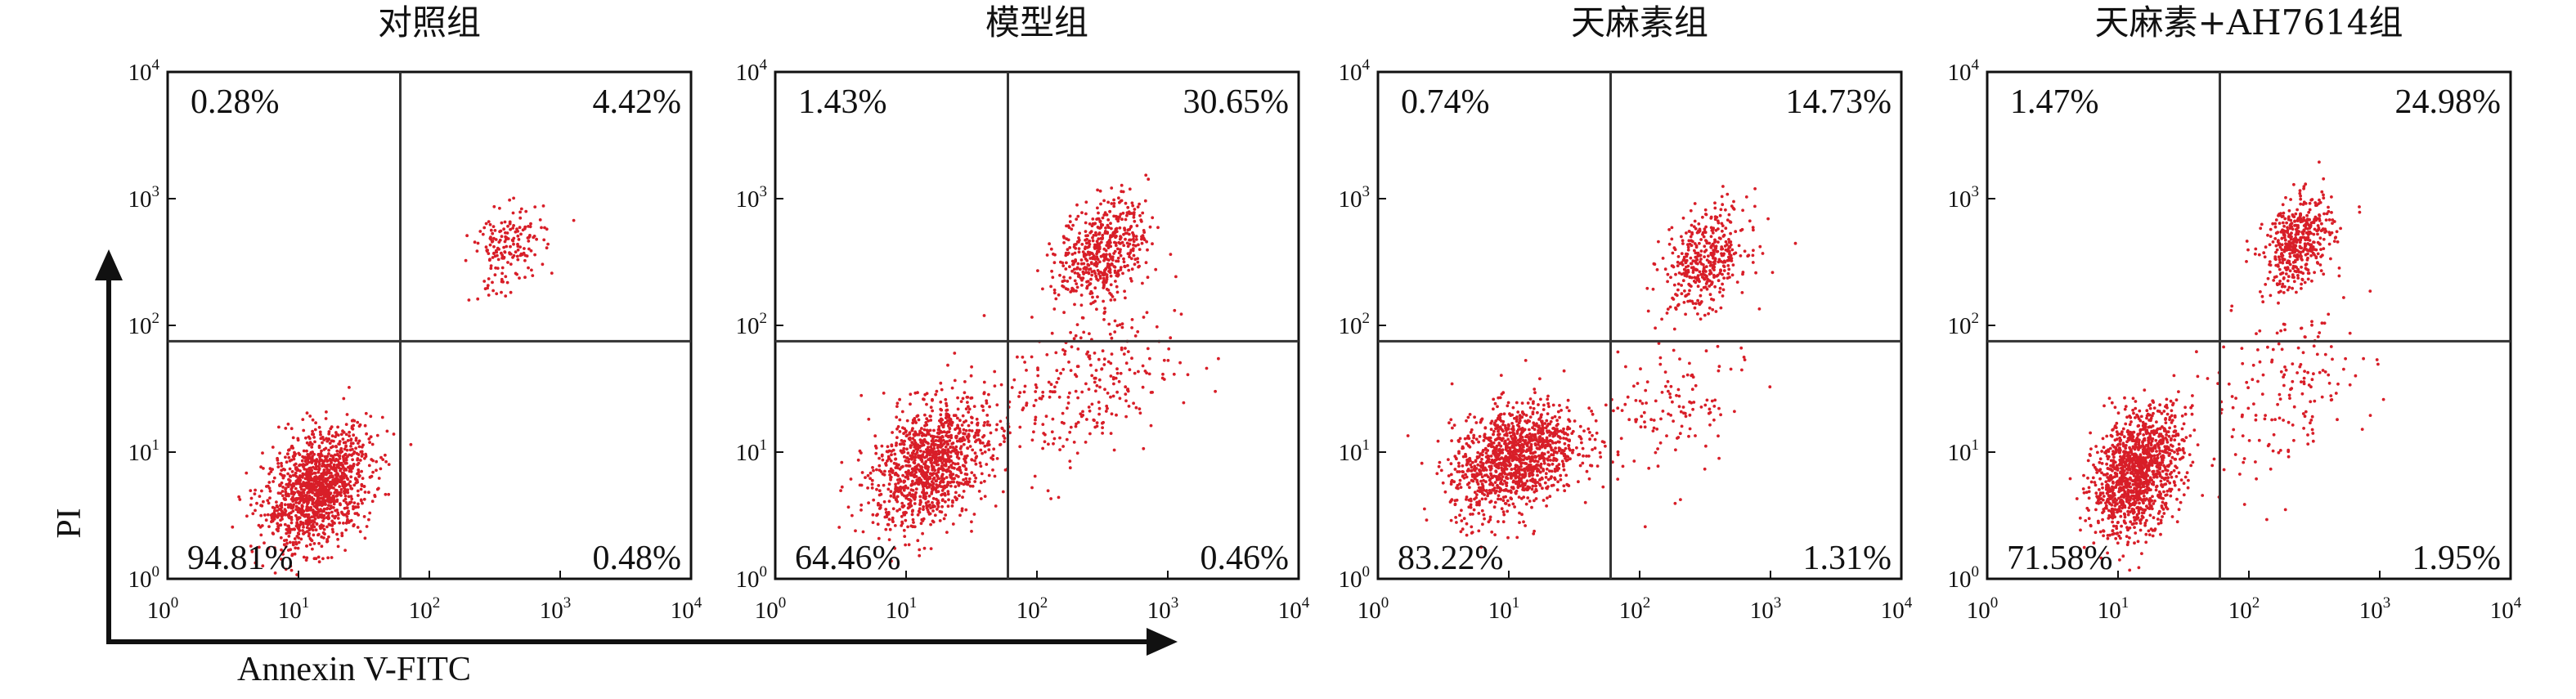  What do you see at coordinates (1037, 325) in the screenshot?
I see `plot-frame` at bounding box center [1037, 325].